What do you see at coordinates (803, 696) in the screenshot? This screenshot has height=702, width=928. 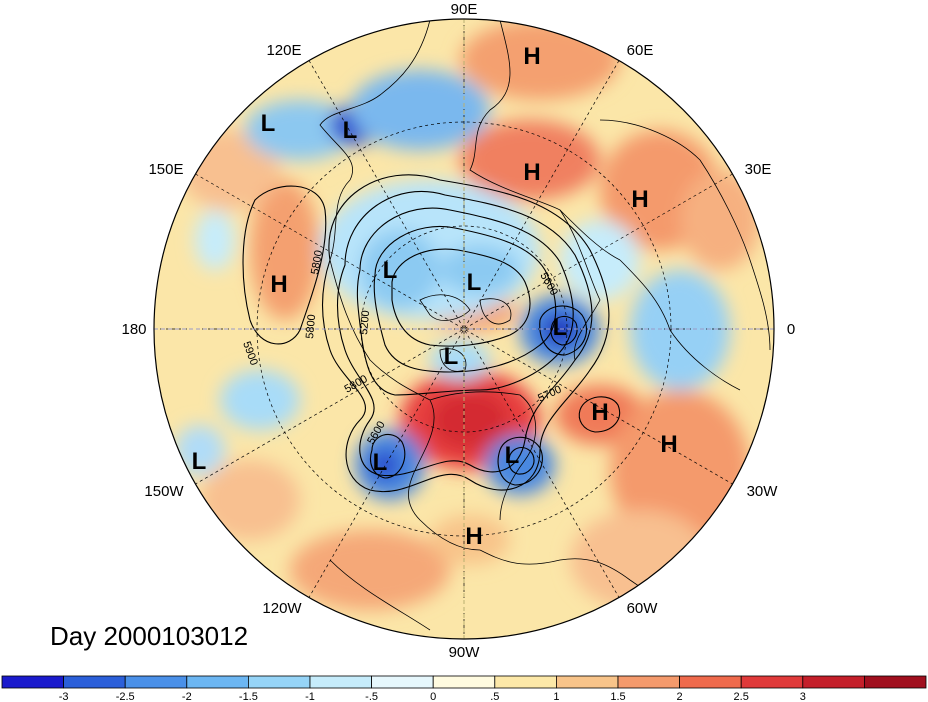 I see `colorbar-tick-label: 3` at bounding box center [803, 696].